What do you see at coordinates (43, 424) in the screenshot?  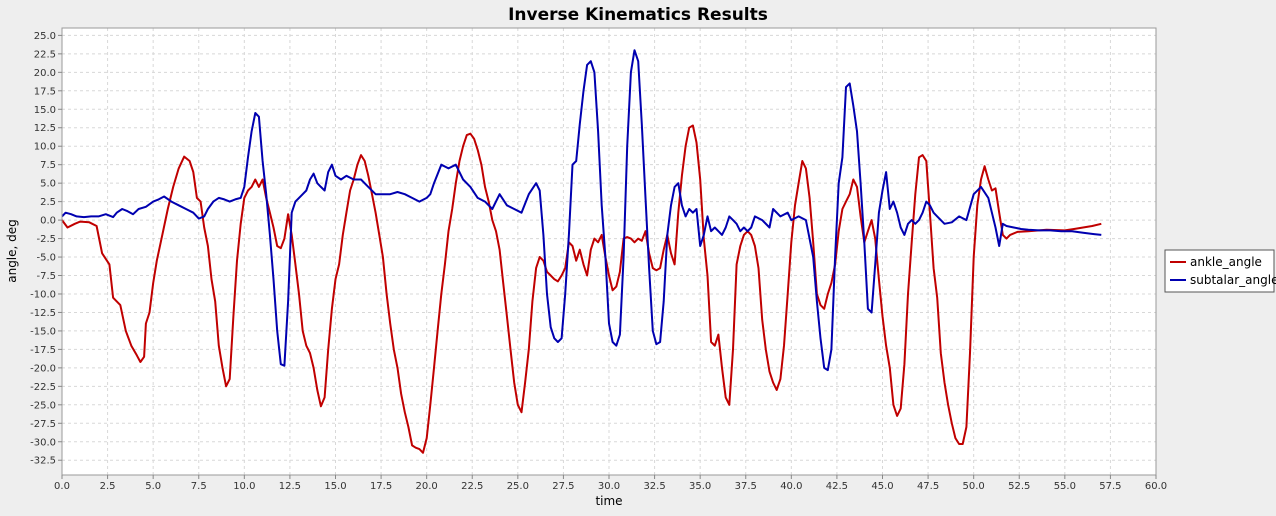 I see `y-tick-label: -27.5` at bounding box center [43, 424].